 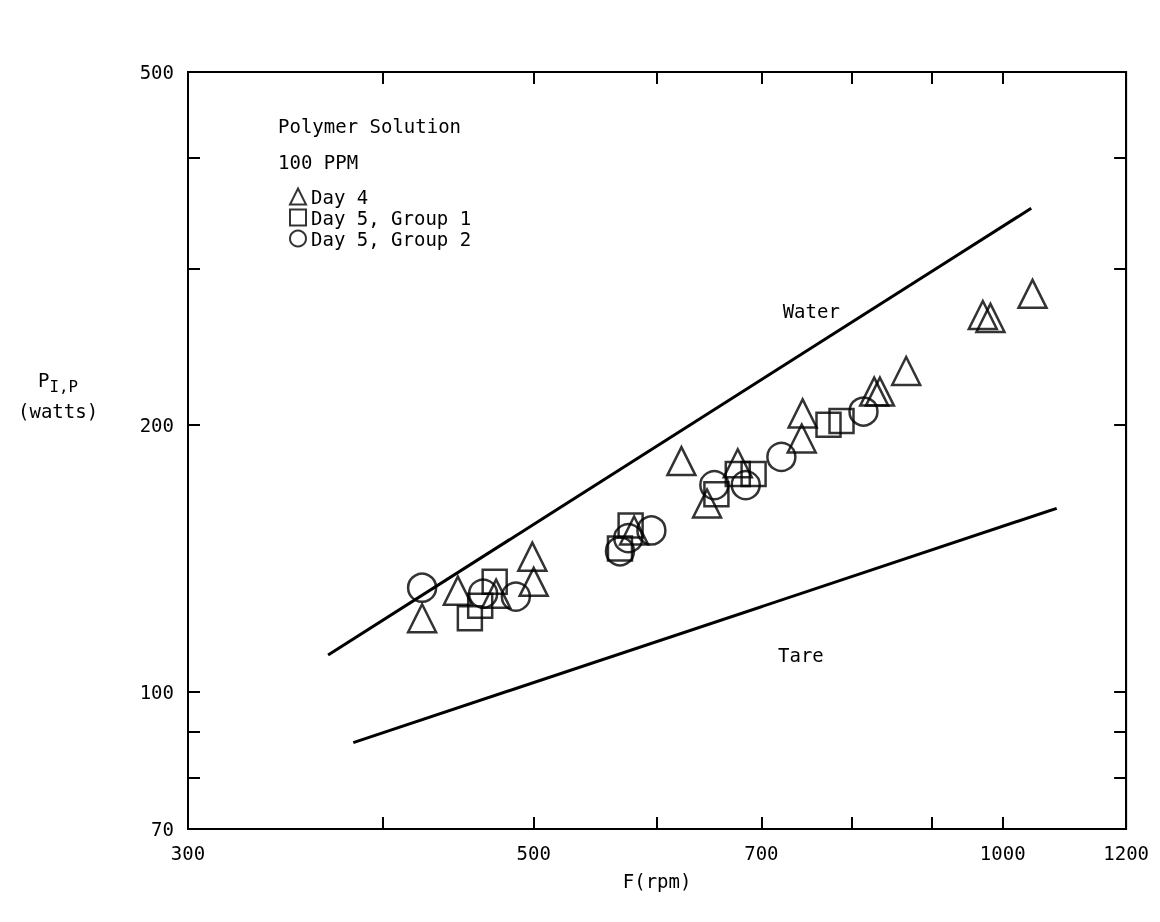 I want to click on y-tick-label: 200, so click(x=156, y=424).